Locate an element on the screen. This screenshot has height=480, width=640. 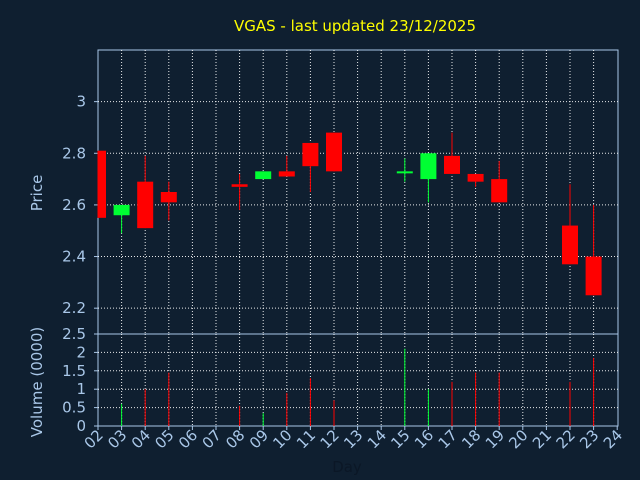
x-tick-label: 14 is located at coordinates (377, 439).